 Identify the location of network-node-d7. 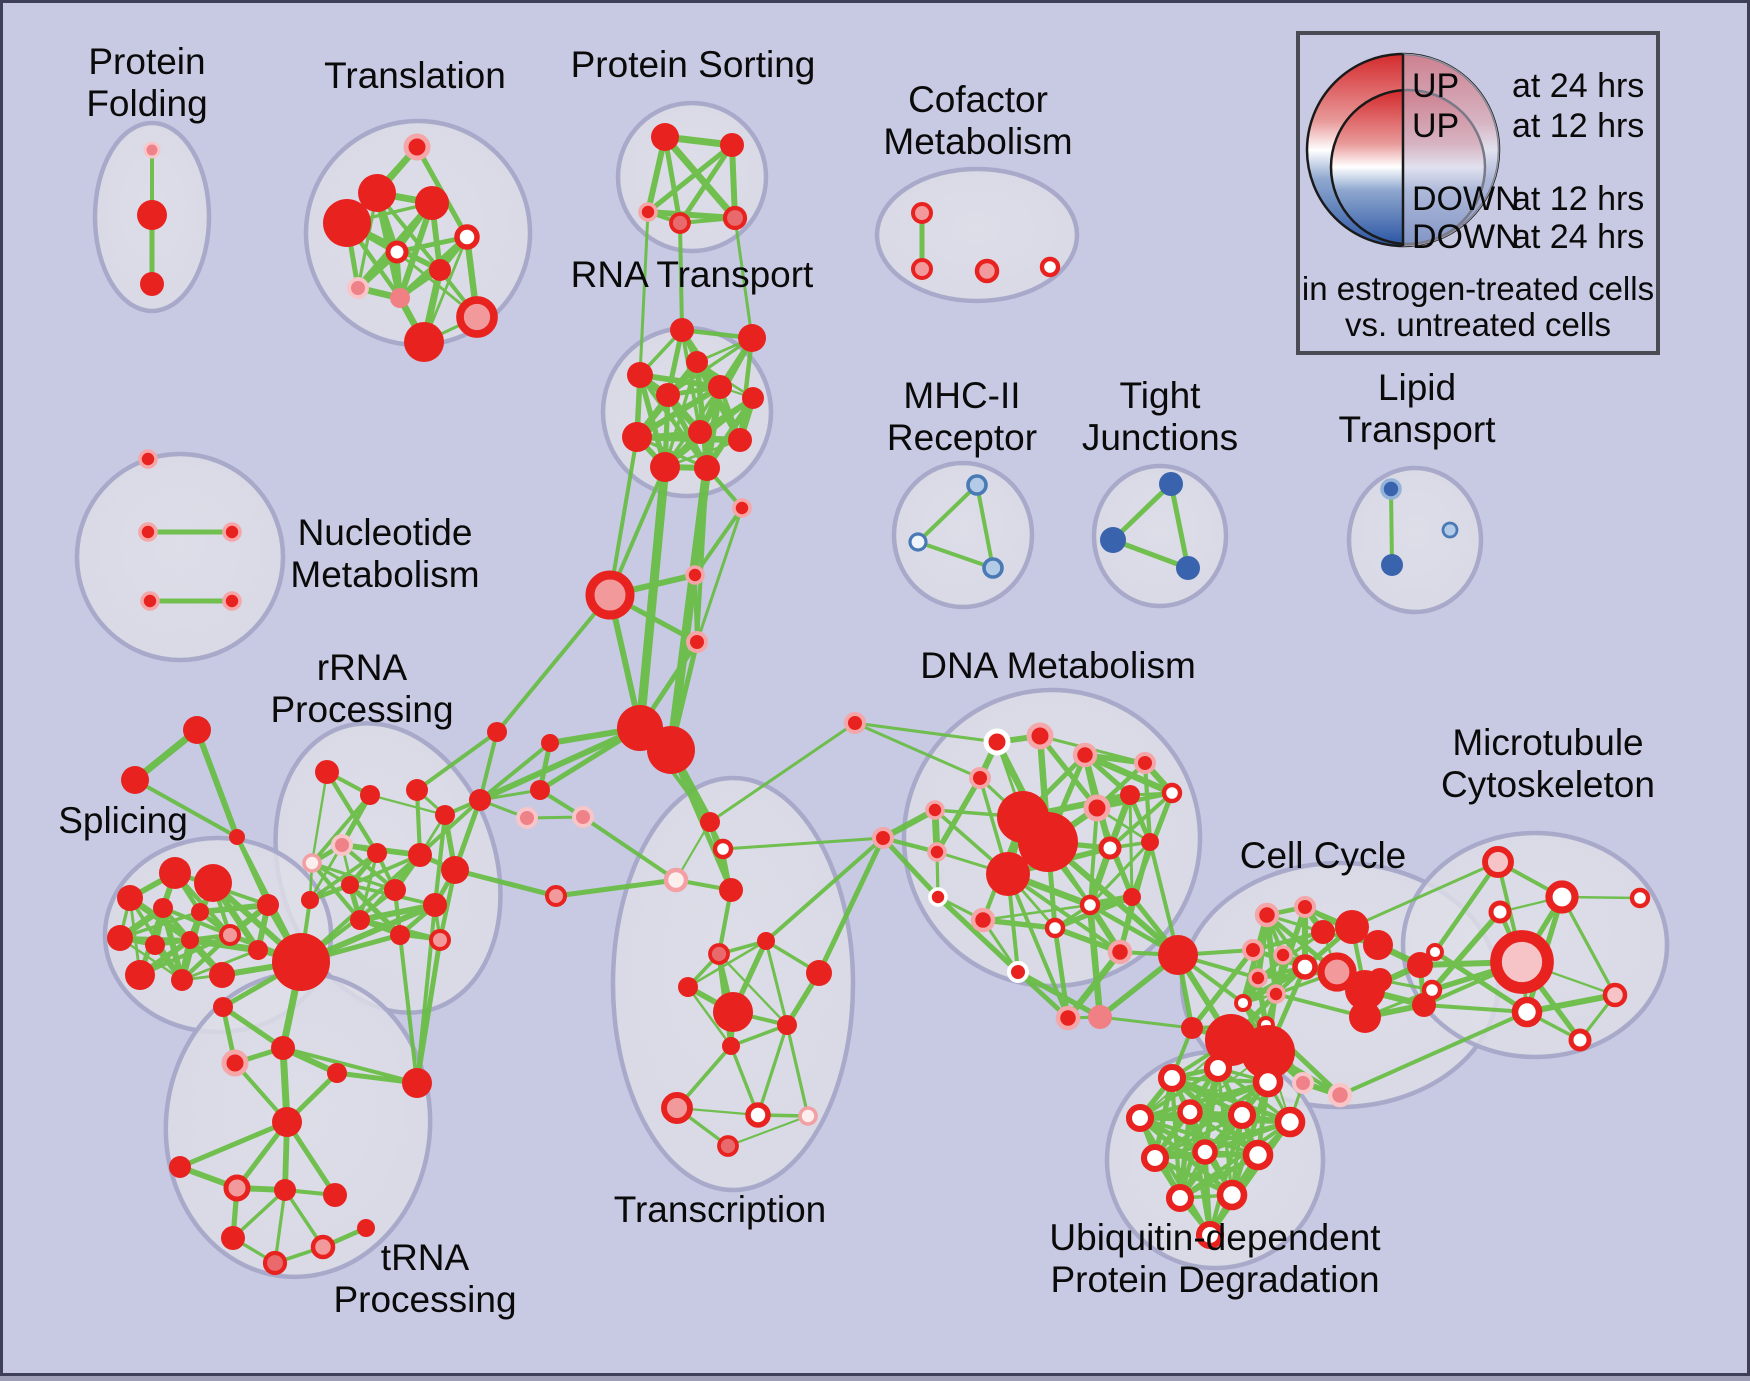
(883, 838).